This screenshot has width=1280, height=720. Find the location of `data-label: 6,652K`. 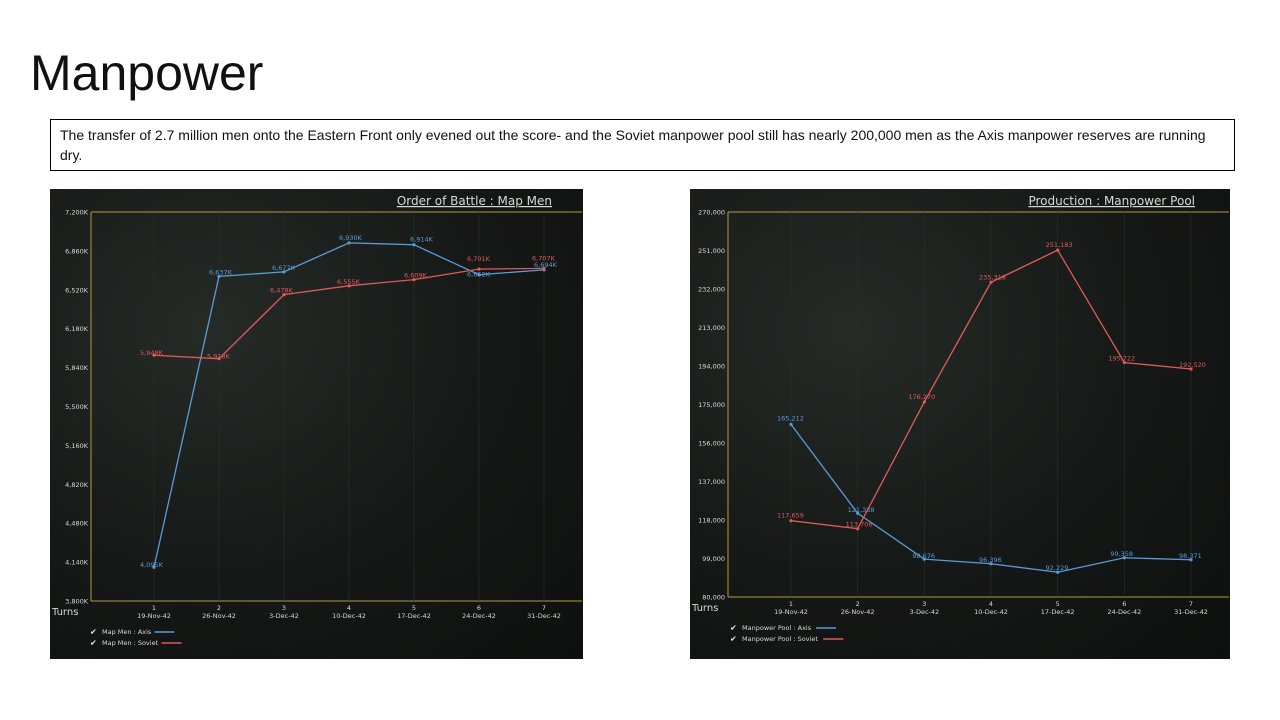

data-label: 6,652K is located at coordinates (479, 275).